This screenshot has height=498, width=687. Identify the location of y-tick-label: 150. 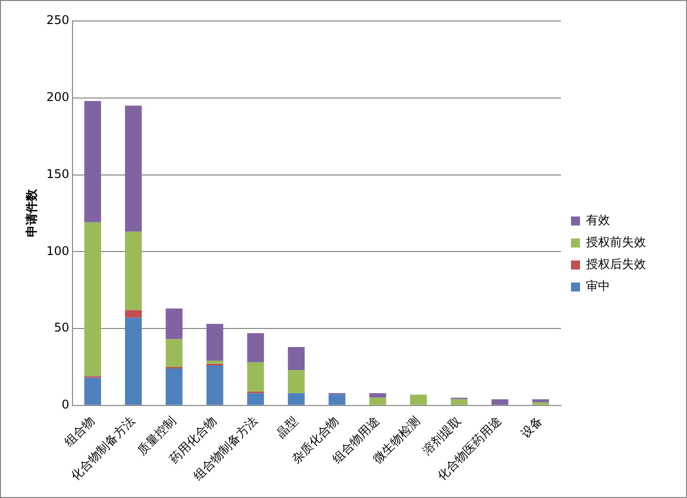
(58, 173).